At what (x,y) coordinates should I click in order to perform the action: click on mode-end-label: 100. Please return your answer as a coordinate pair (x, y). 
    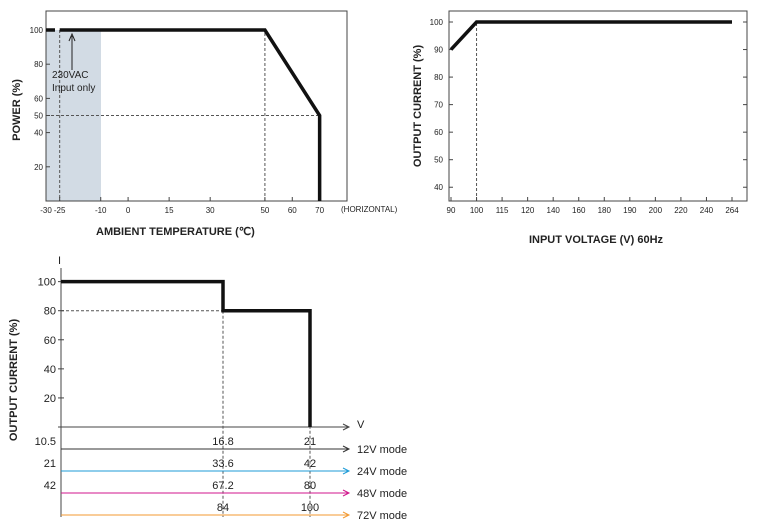
    Looking at the image, I should click on (310, 508).